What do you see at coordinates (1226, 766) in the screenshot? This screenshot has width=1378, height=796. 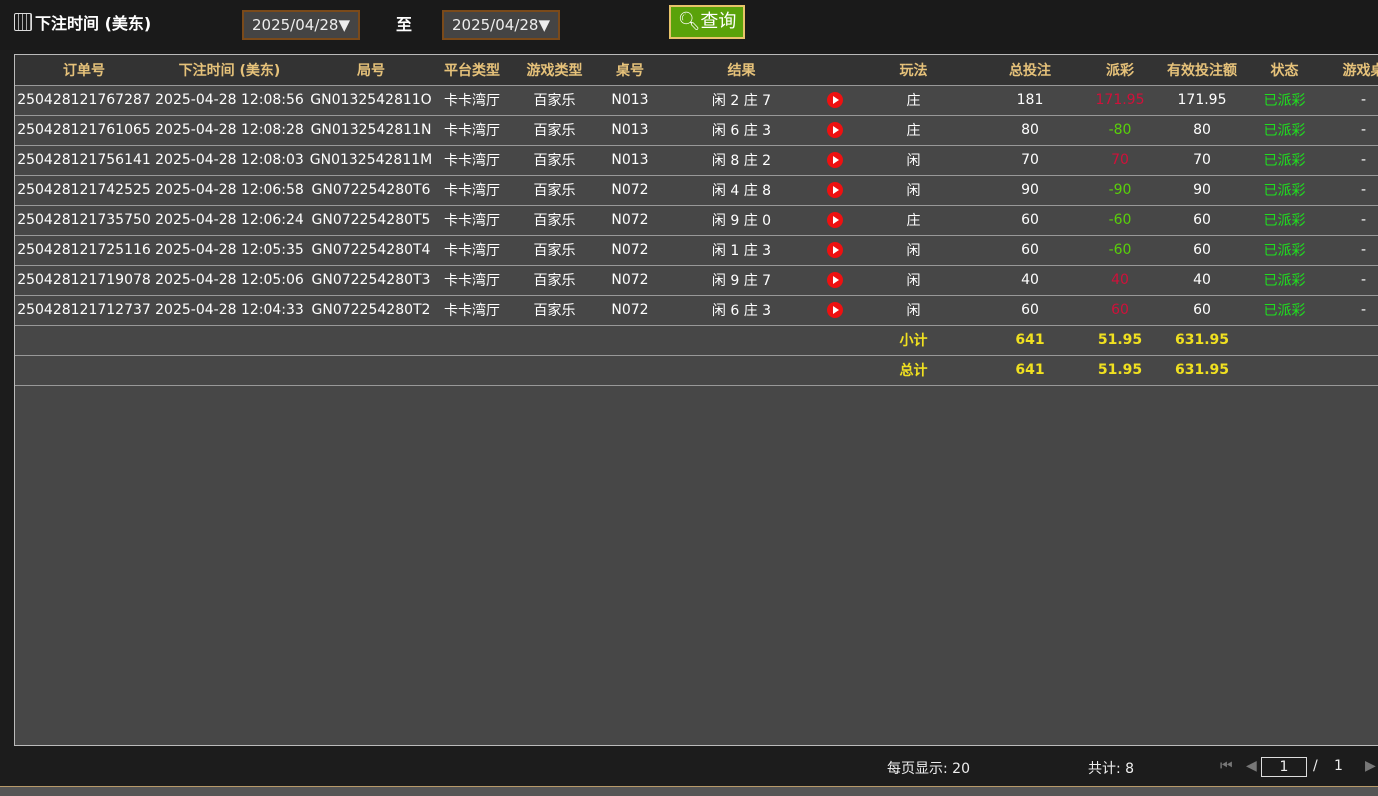 I see `first-page-icon: ⏮` at bounding box center [1226, 766].